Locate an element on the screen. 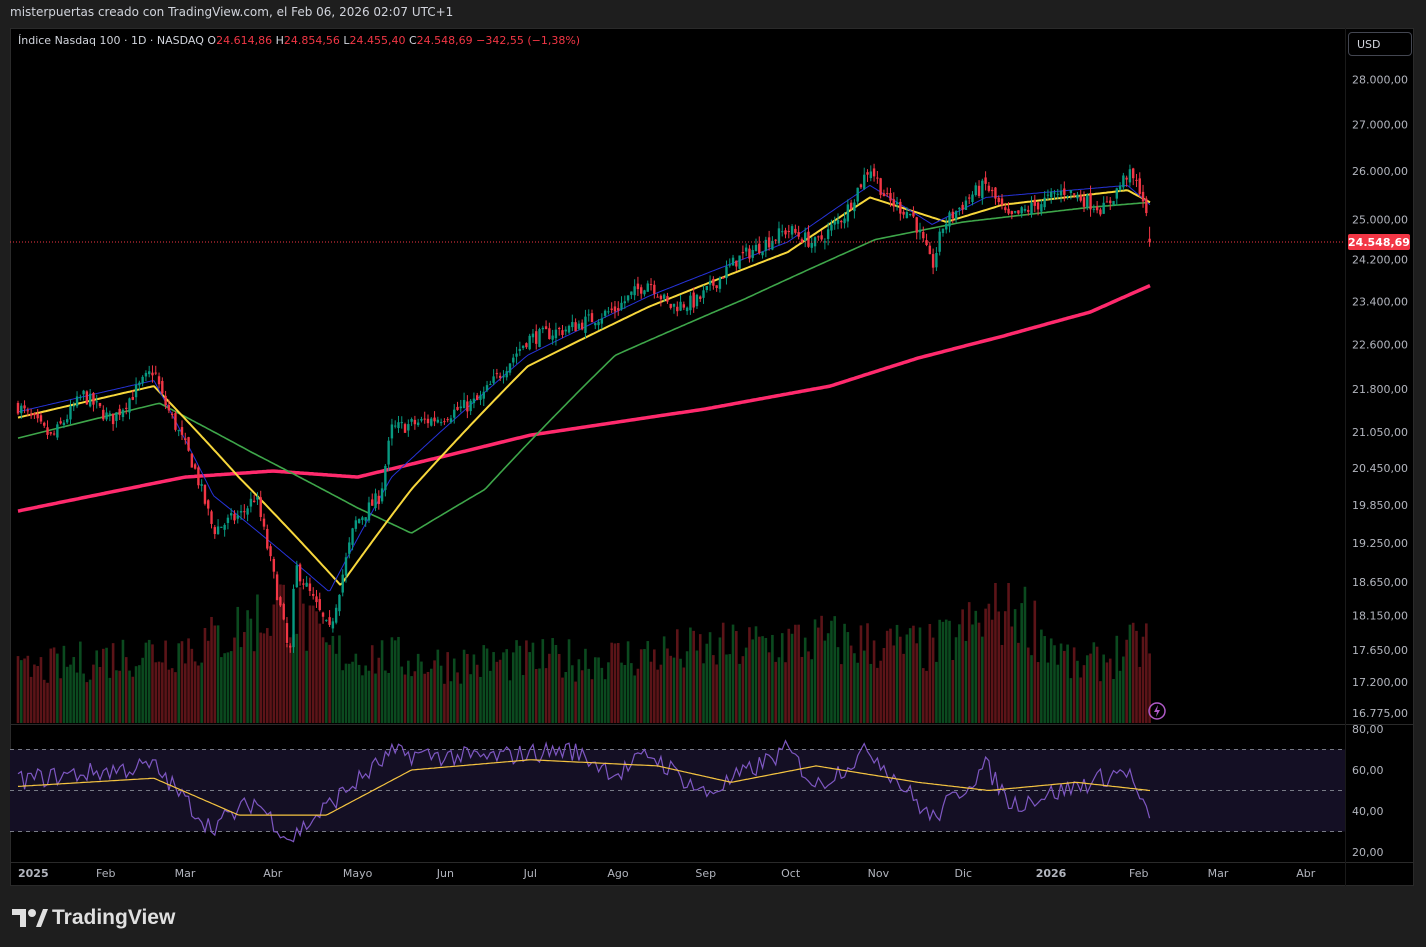 This screenshot has width=1426, height=947. time-tick-label: 2026 is located at coordinates (1051, 873).